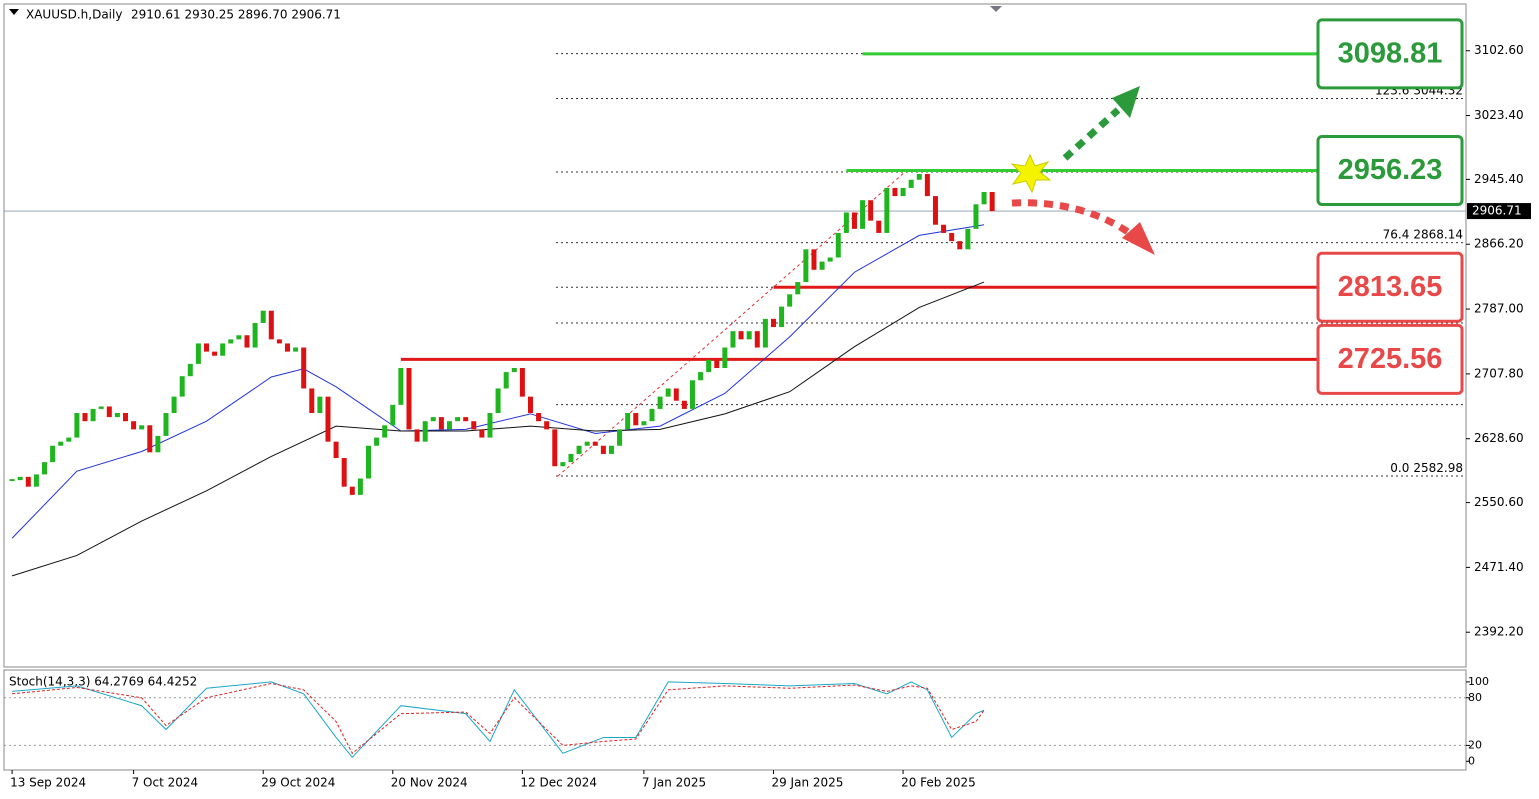 This screenshot has height=799, width=1539. Describe the element at coordinates (1478, 681) in the screenshot. I see `stoch-tick-label: 100` at that location.